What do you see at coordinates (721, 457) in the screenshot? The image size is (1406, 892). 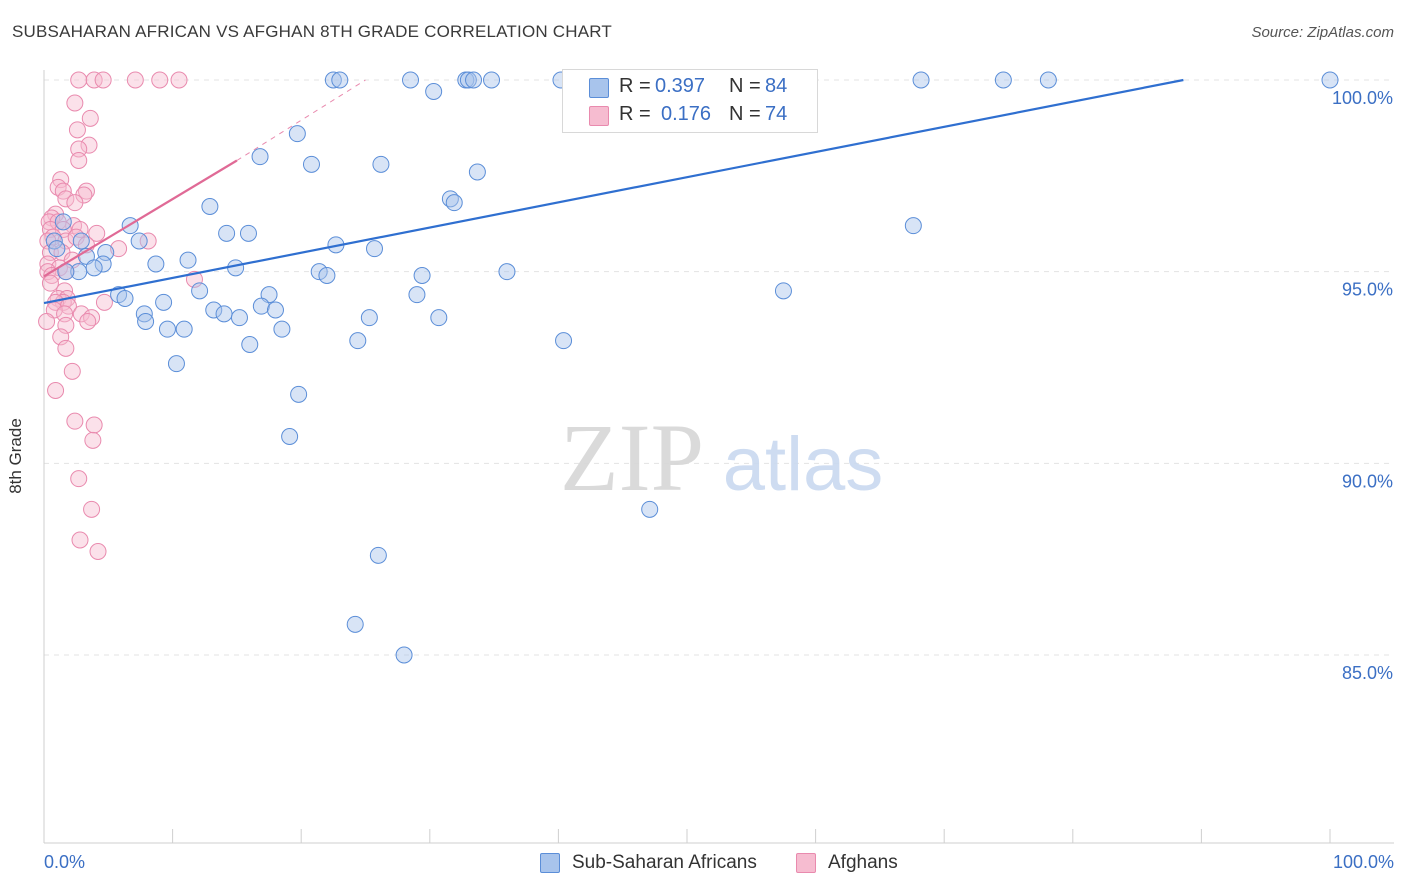 I see `watermark: ZIP atlas` at bounding box center [721, 457].